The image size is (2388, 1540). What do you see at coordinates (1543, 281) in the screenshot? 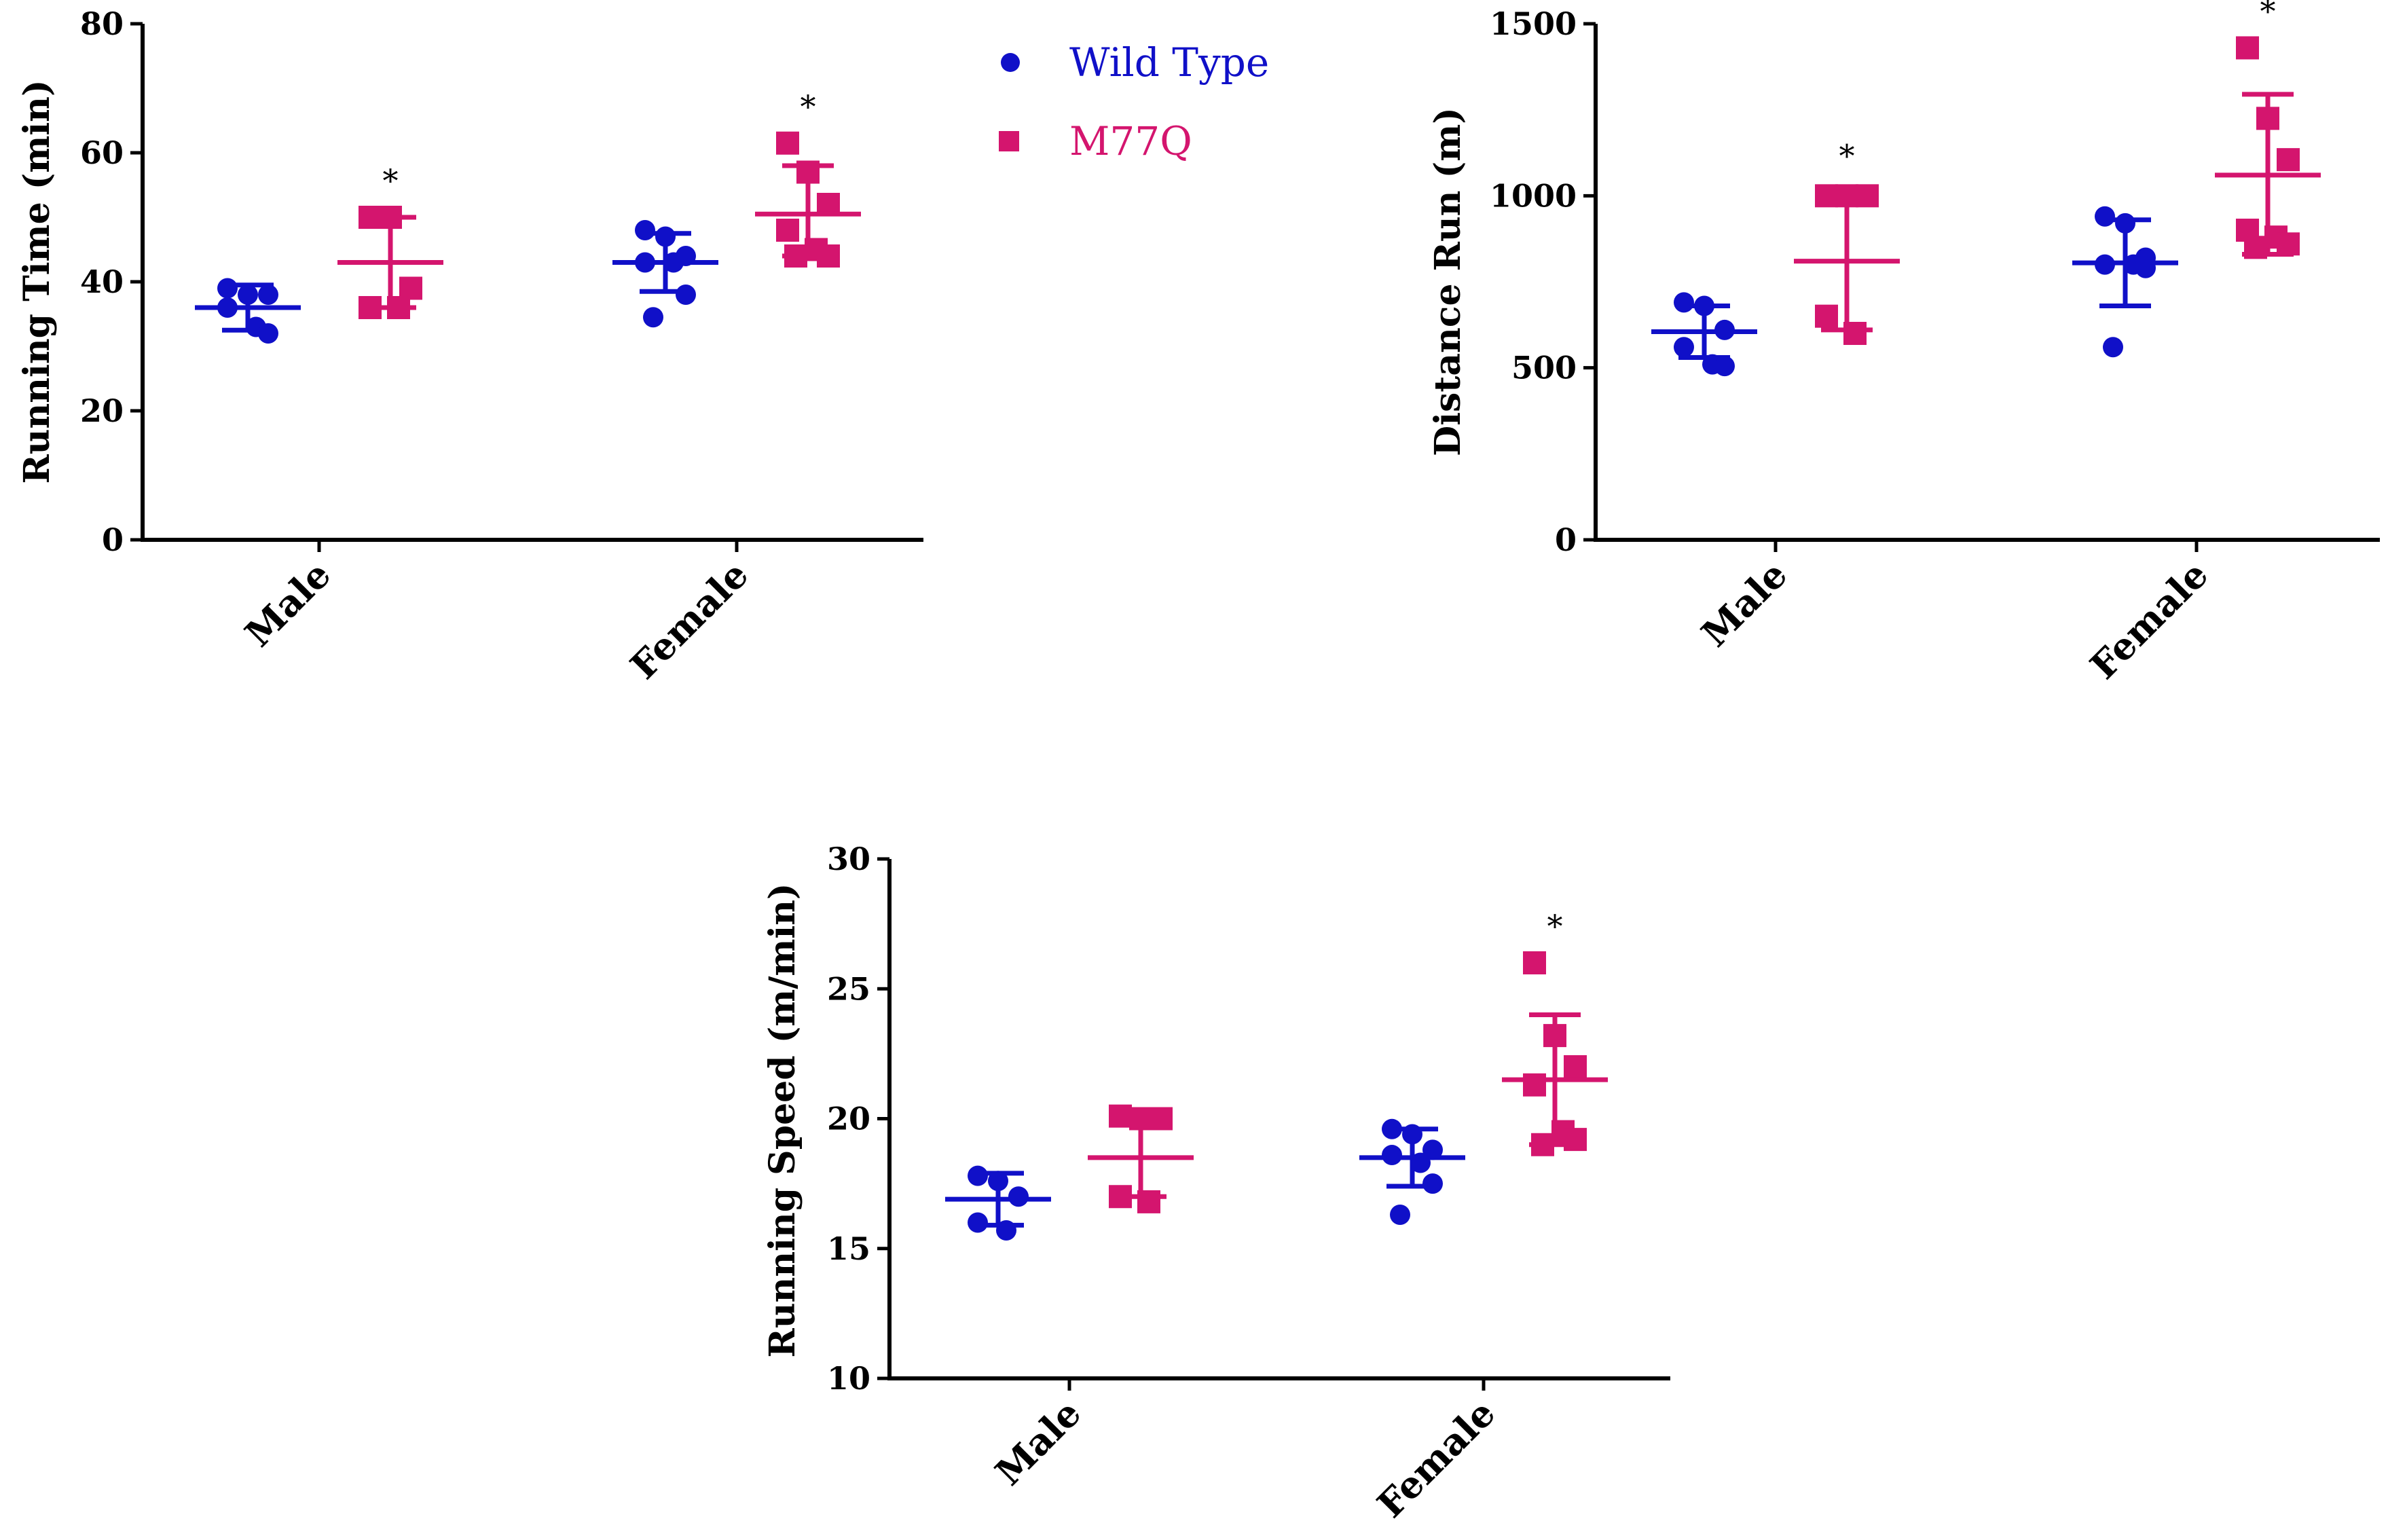
I see `y-ticks-distance-run: 0 500 1000 1500` at bounding box center [1543, 281].